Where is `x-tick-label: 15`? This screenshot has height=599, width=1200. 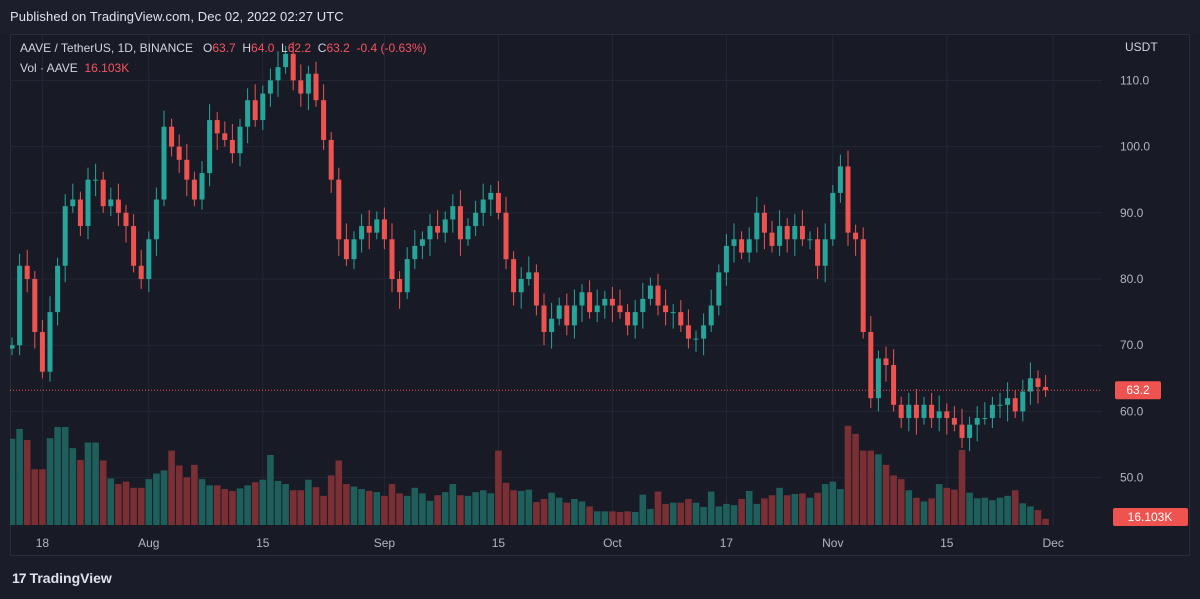
x-tick-label: 15 is located at coordinates (947, 543).